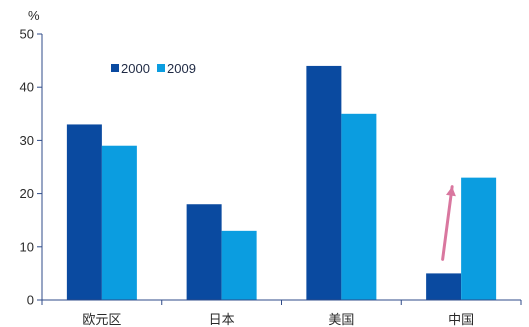 The image size is (529, 327). Describe the element at coordinates (153, 68) in the screenshot. I see `legend: 2000 2009` at that location.